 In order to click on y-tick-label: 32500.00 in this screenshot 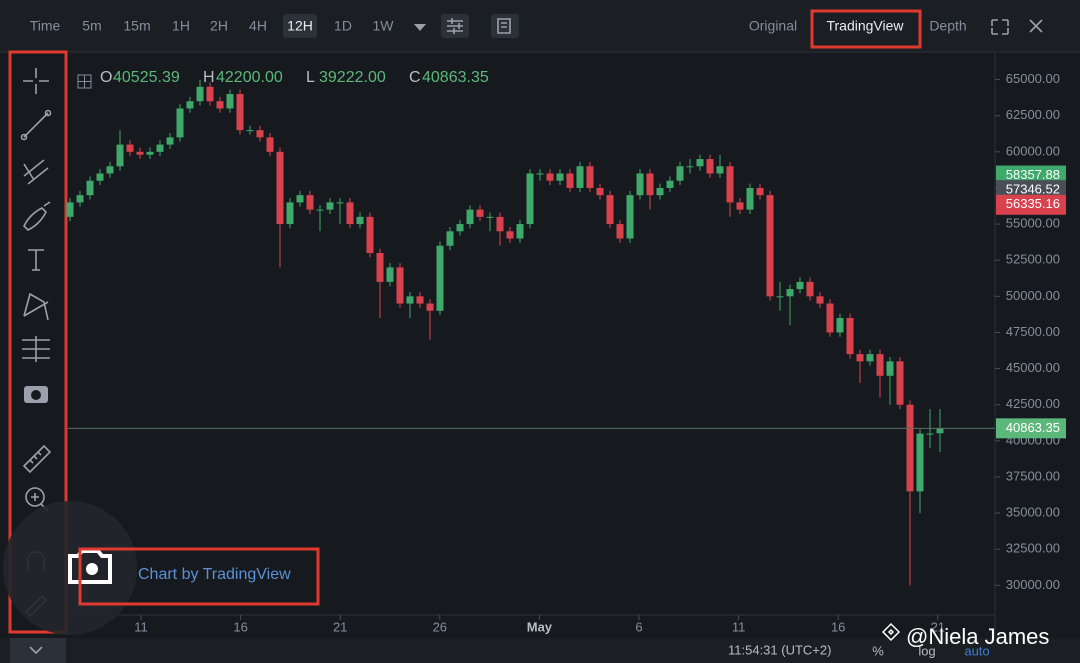, I will do `click(1033, 548)`.